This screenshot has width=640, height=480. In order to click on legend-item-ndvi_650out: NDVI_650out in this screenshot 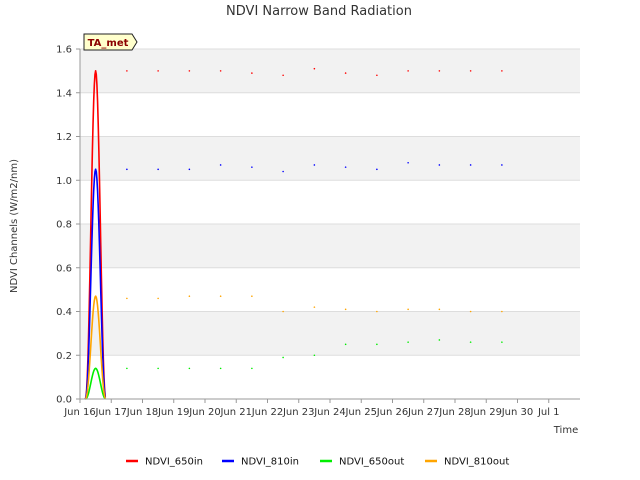, I will do `click(362, 462)`.